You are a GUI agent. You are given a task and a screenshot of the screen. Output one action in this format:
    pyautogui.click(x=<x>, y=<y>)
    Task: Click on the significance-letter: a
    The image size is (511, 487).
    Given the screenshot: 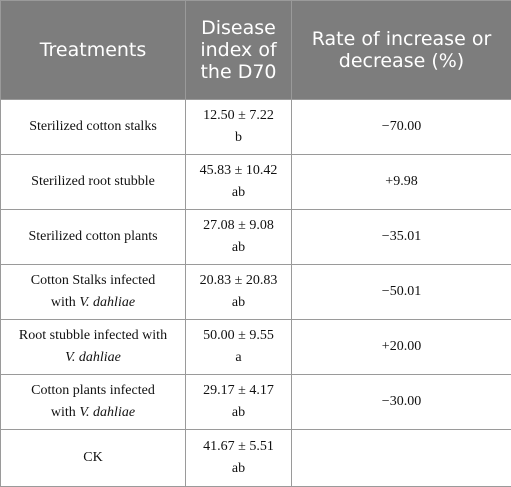 What is the action you would take?
    pyautogui.click(x=238, y=358)
    